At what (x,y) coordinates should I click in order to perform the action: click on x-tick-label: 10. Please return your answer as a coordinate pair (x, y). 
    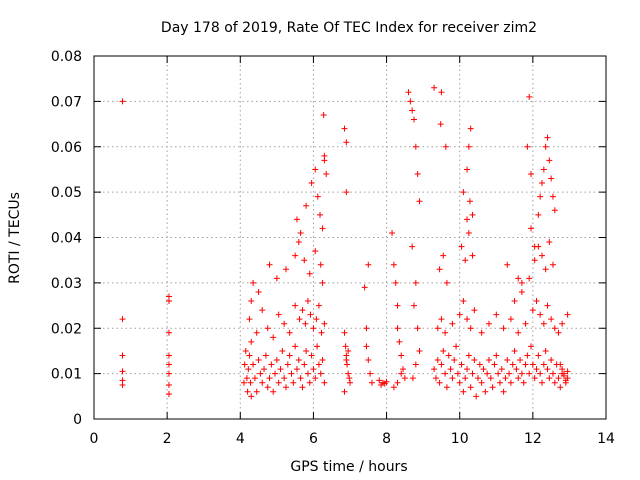
    Looking at the image, I should click on (460, 439).